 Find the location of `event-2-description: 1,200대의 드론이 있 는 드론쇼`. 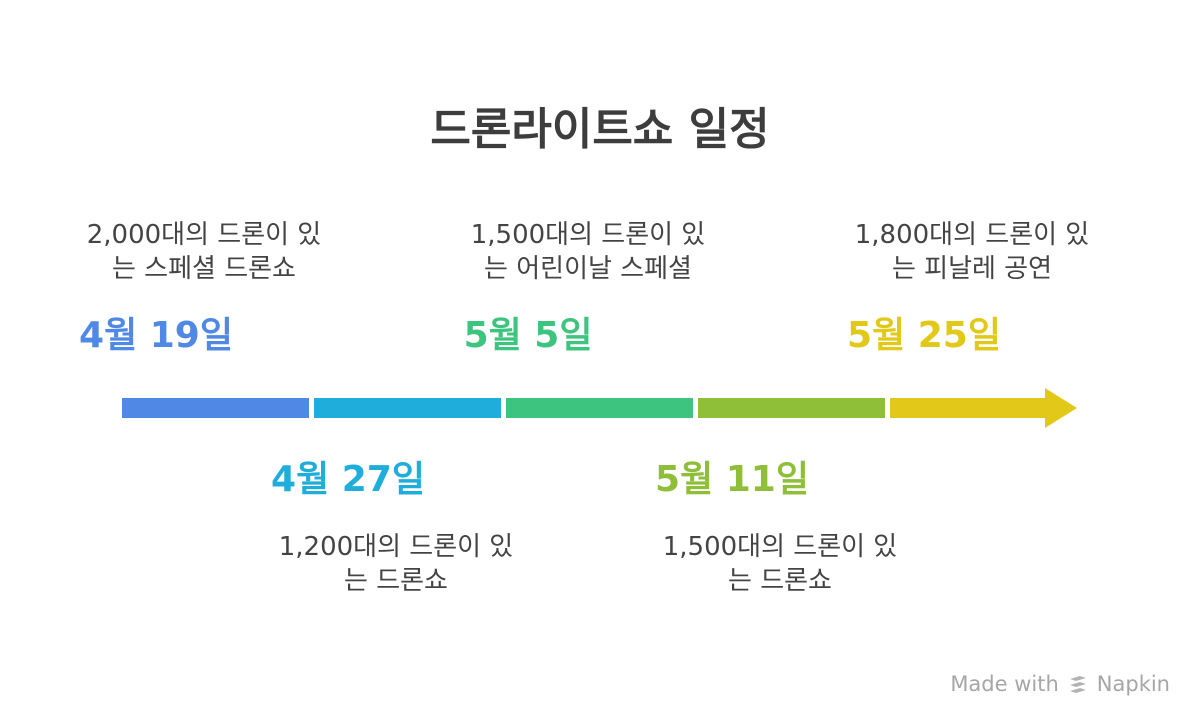

event-2-description: 1,200대의 드론이 있 는 드론쇼 is located at coordinates (396, 564).